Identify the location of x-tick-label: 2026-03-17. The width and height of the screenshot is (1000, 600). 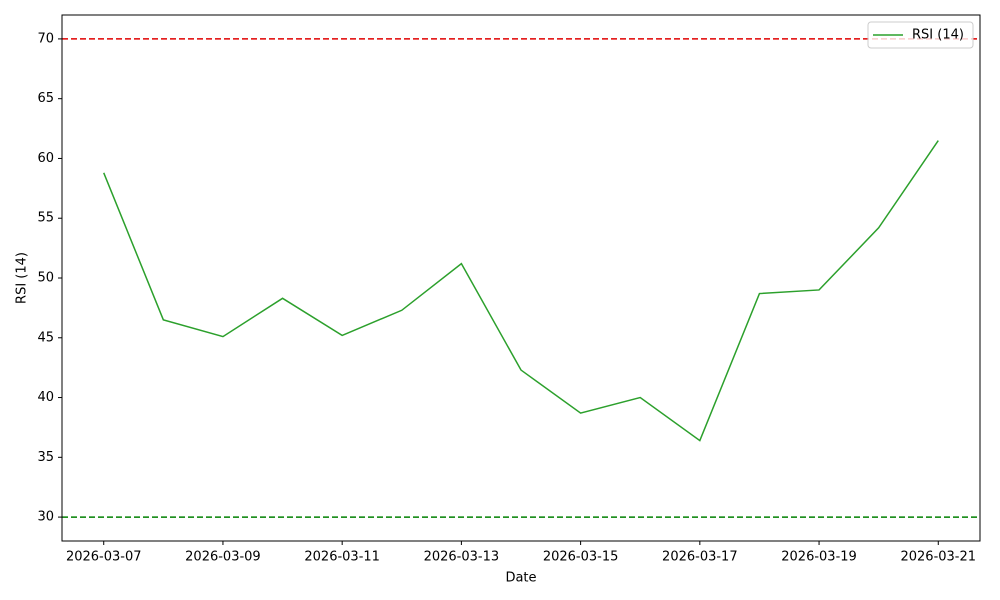
(700, 557).